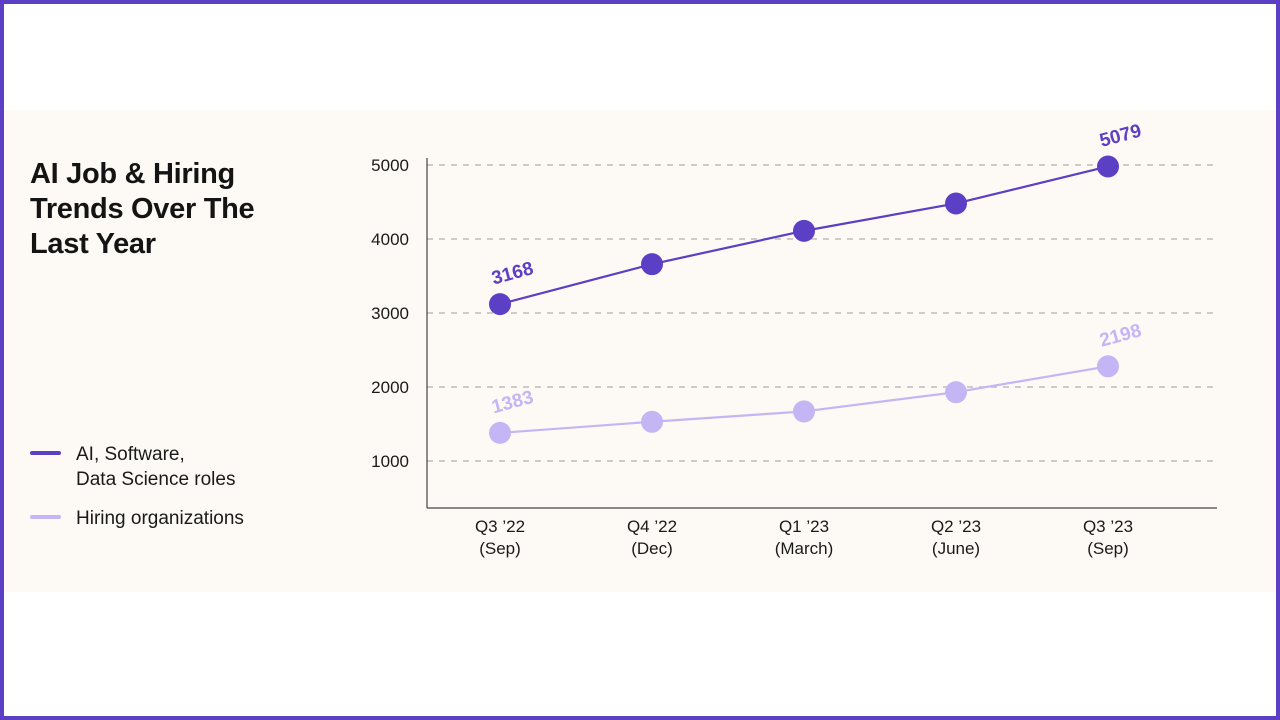  I want to click on y-tick-label-3000: 3000, so click(390, 313).